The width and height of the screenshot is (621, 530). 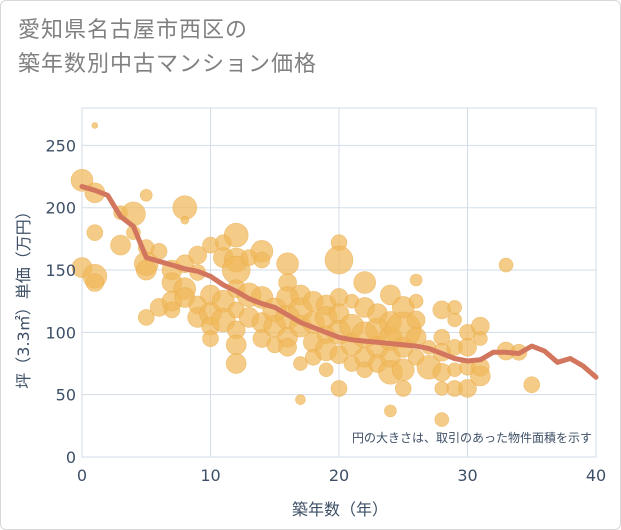 What do you see at coordinates (168, 64) in the screenshot?
I see `chart-title-line-2: 築年数別中古マンション価格` at bounding box center [168, 64].